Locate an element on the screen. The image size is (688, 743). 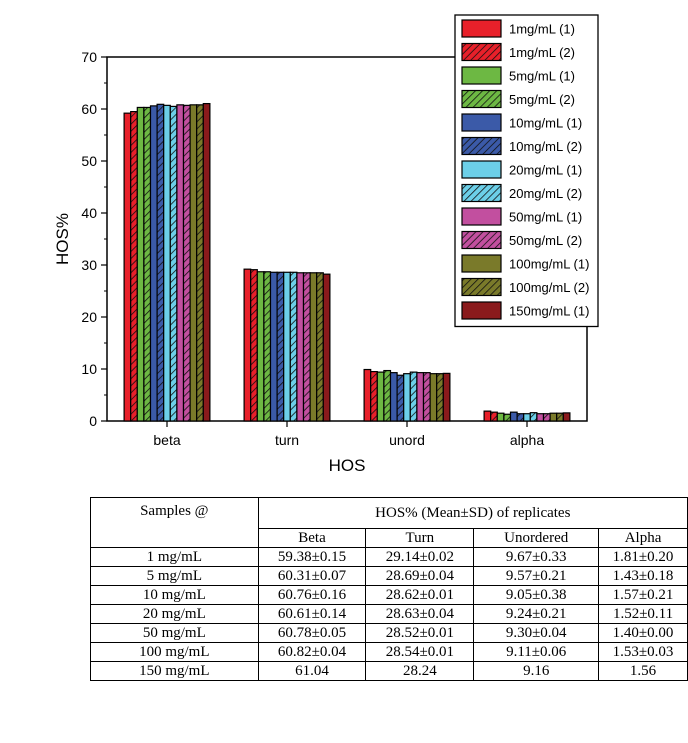
x-tick-label: unord is located at coordinates (407, 440).